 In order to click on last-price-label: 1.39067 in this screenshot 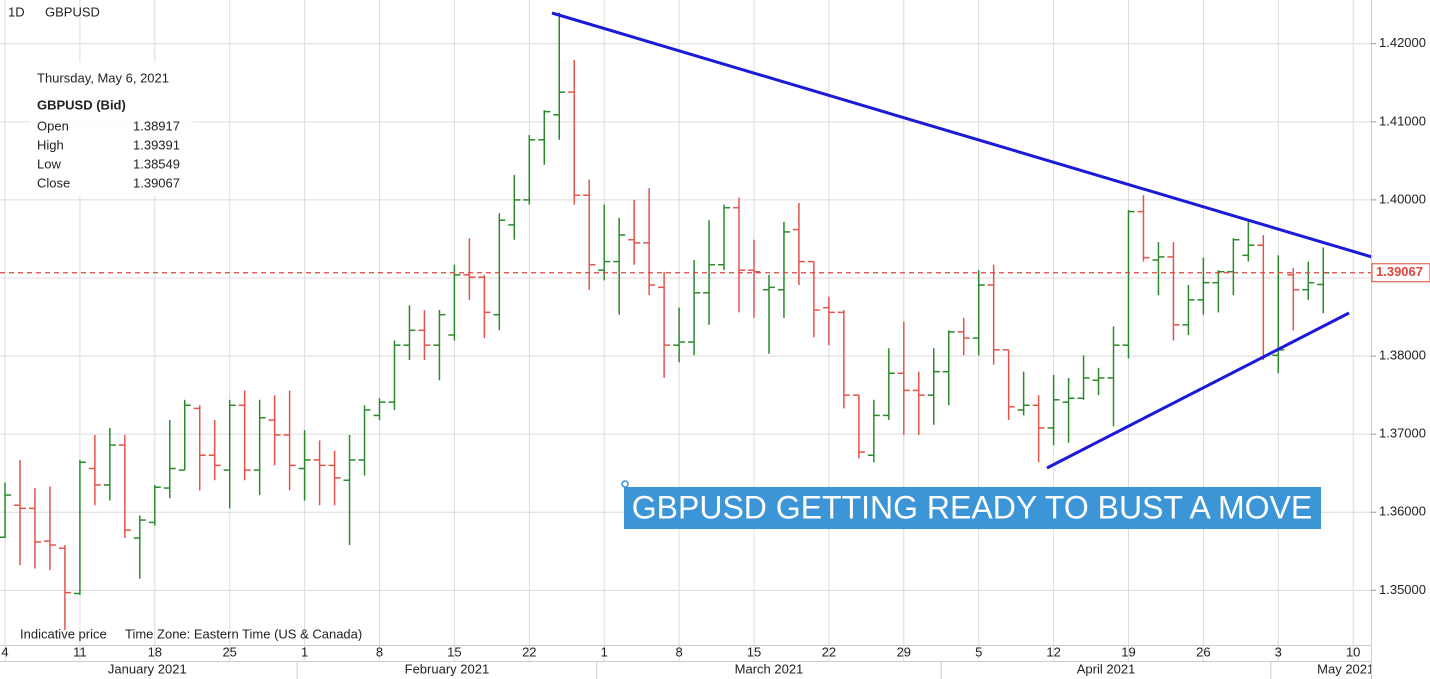, I will do `click(1399, 271)`.